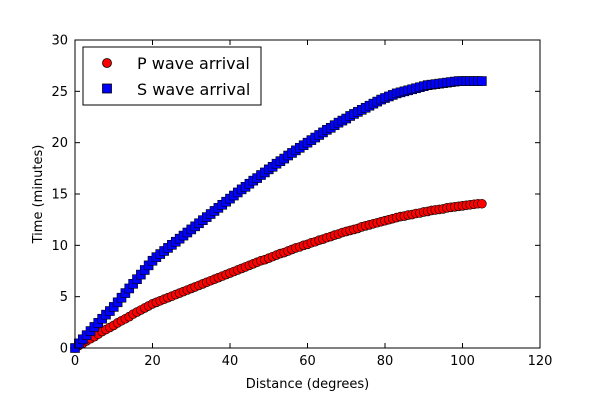 The image size is (600, 400). Describe the element at coordinates (462, 361) in the screenshot. I see `x-tick-label: 100` at that location.